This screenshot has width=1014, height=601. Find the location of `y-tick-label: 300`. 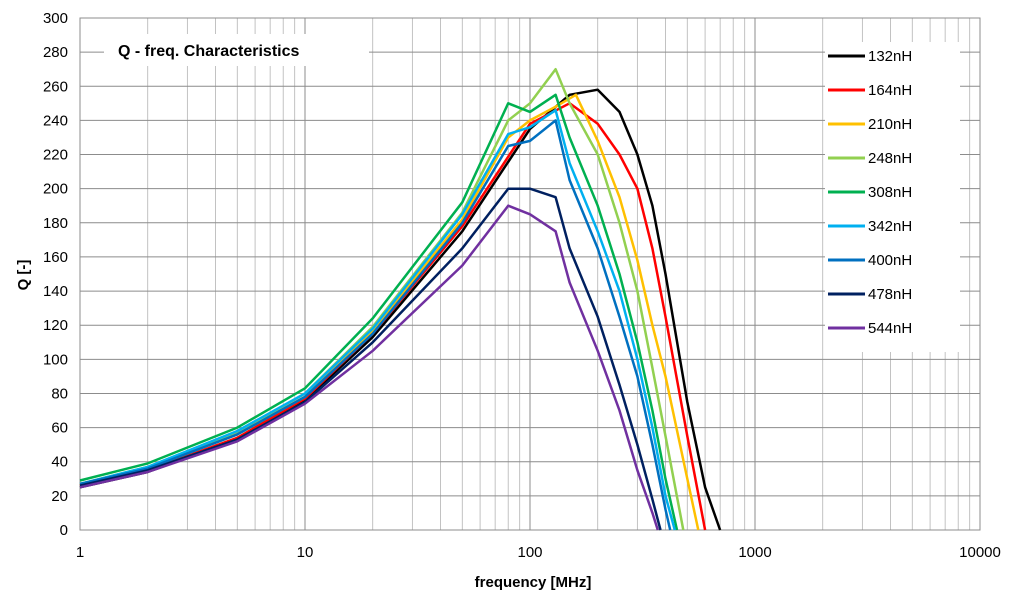

y-tick-label: 300 is located at coordinates (55, 18).